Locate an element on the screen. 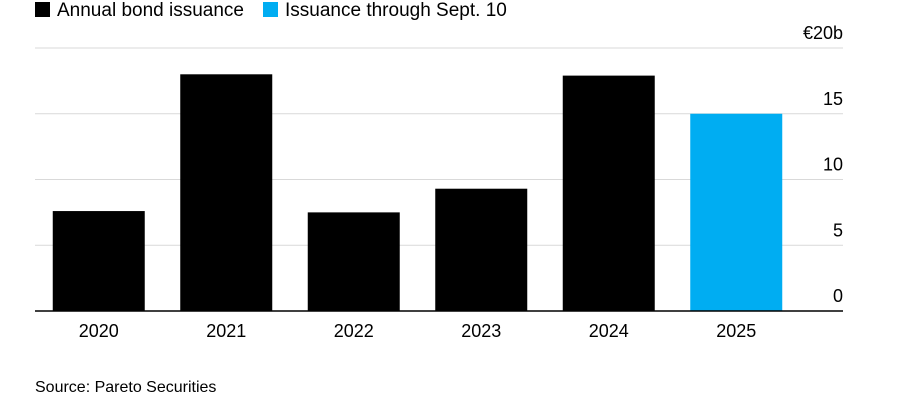  y-tick-label: 5 is located at coordinates (838, 230).